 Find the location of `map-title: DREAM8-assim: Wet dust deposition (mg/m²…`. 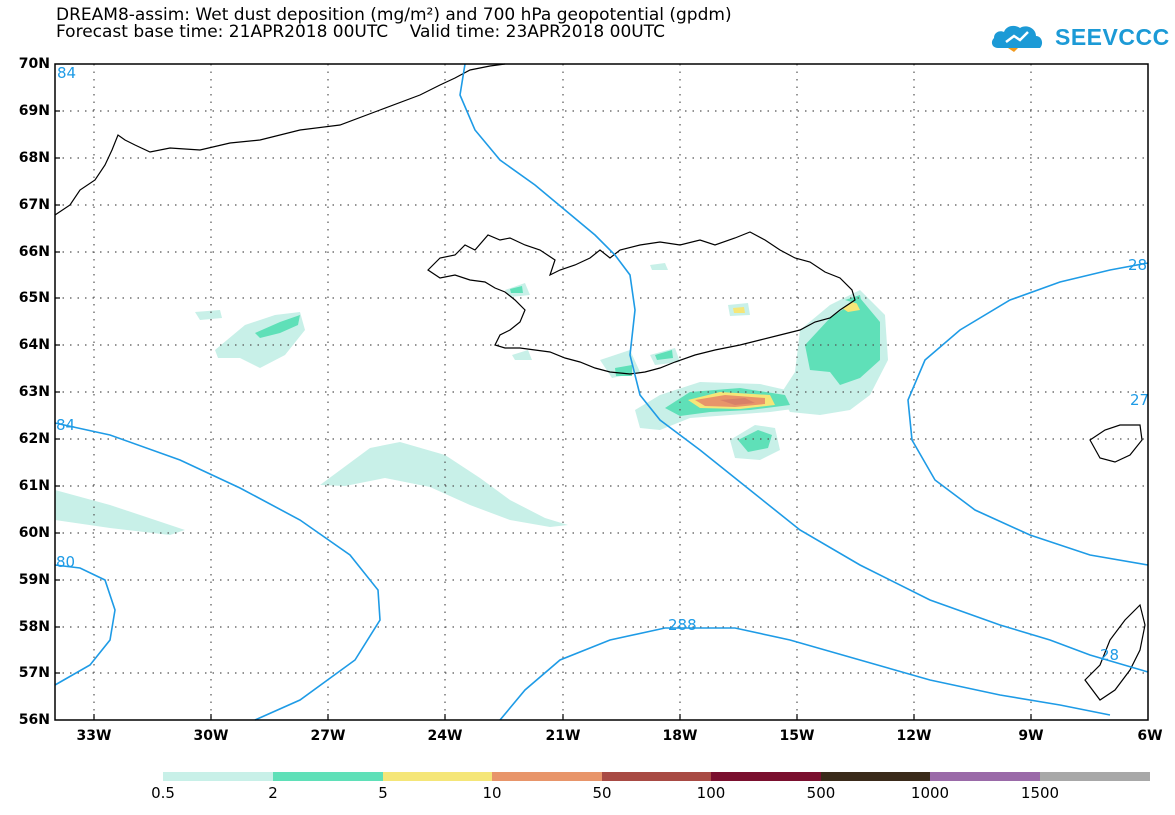

map-title: DREAM8-assim: Wet dust deposition (mg/m²… is located at coordinates (394, 15).